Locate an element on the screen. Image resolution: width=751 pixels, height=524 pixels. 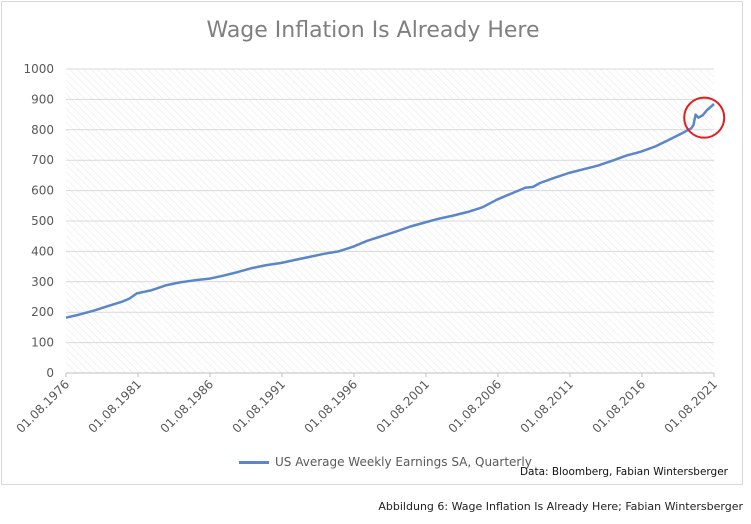
legend-line-swatch is located at coordinates (254, 462).